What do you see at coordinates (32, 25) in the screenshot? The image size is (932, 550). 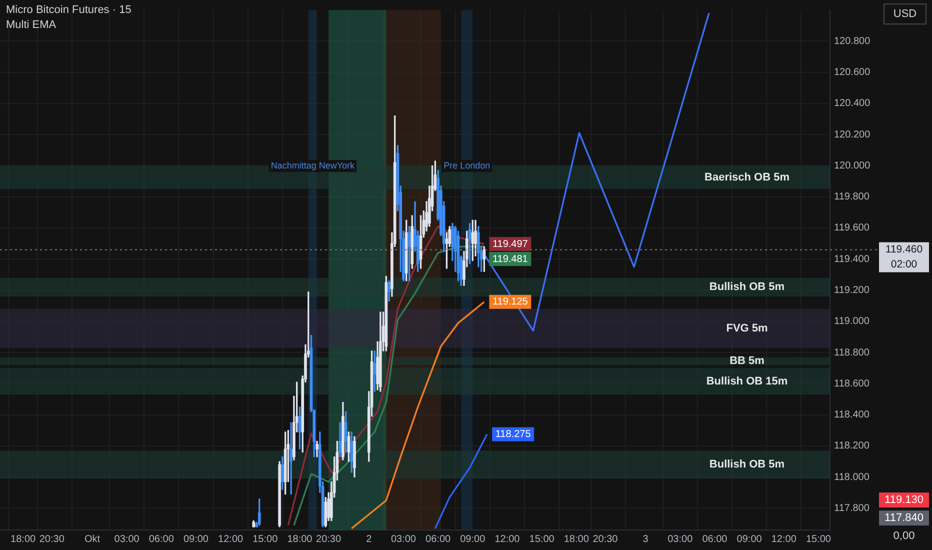 I see `text: Multi EMA` at bounding box center [32, 25].